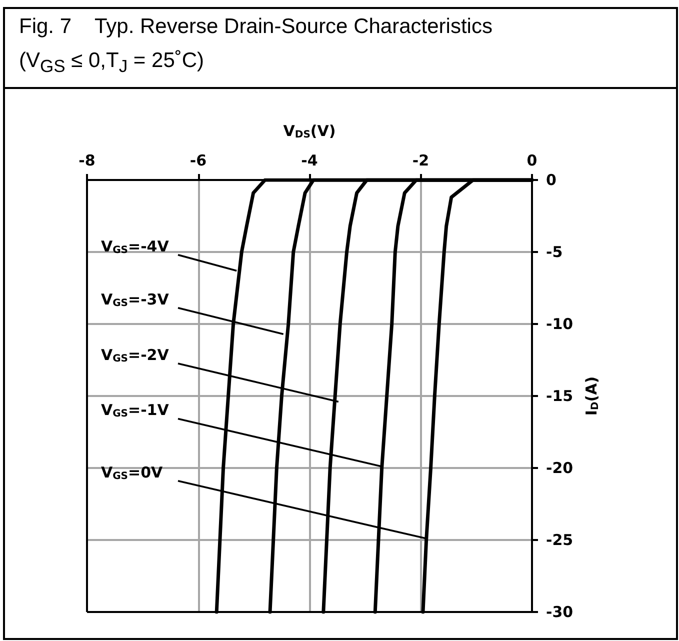  What do you see at coordinates (554, 252) in the screenshot?
I see `y-tick-label: -5` at bounding box center [554, 252].